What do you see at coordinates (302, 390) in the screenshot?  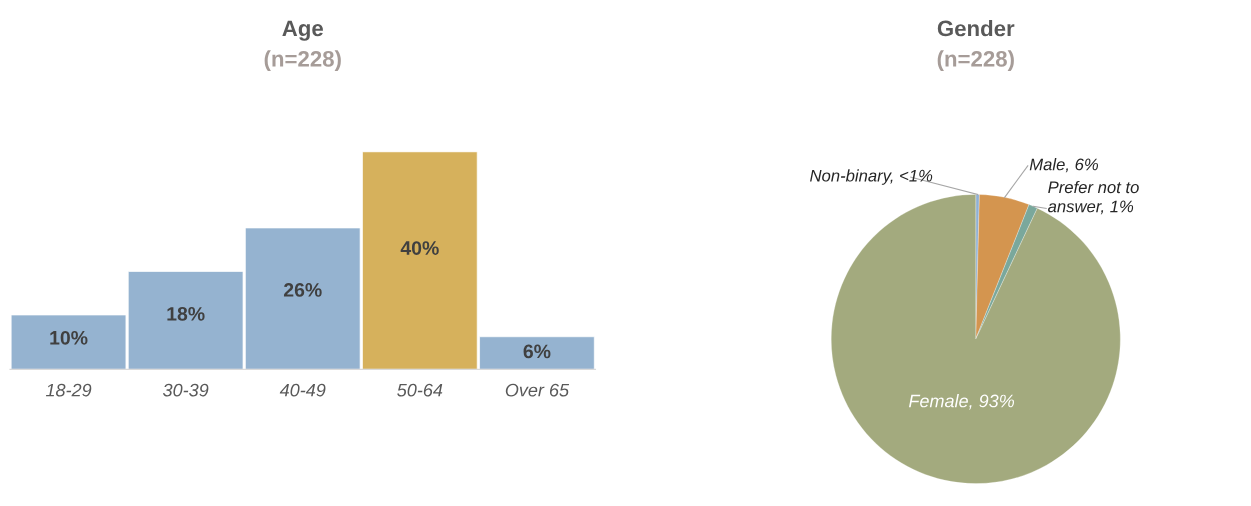 I see `x-tick-label: 40-49` at bounding box center [302, 390].